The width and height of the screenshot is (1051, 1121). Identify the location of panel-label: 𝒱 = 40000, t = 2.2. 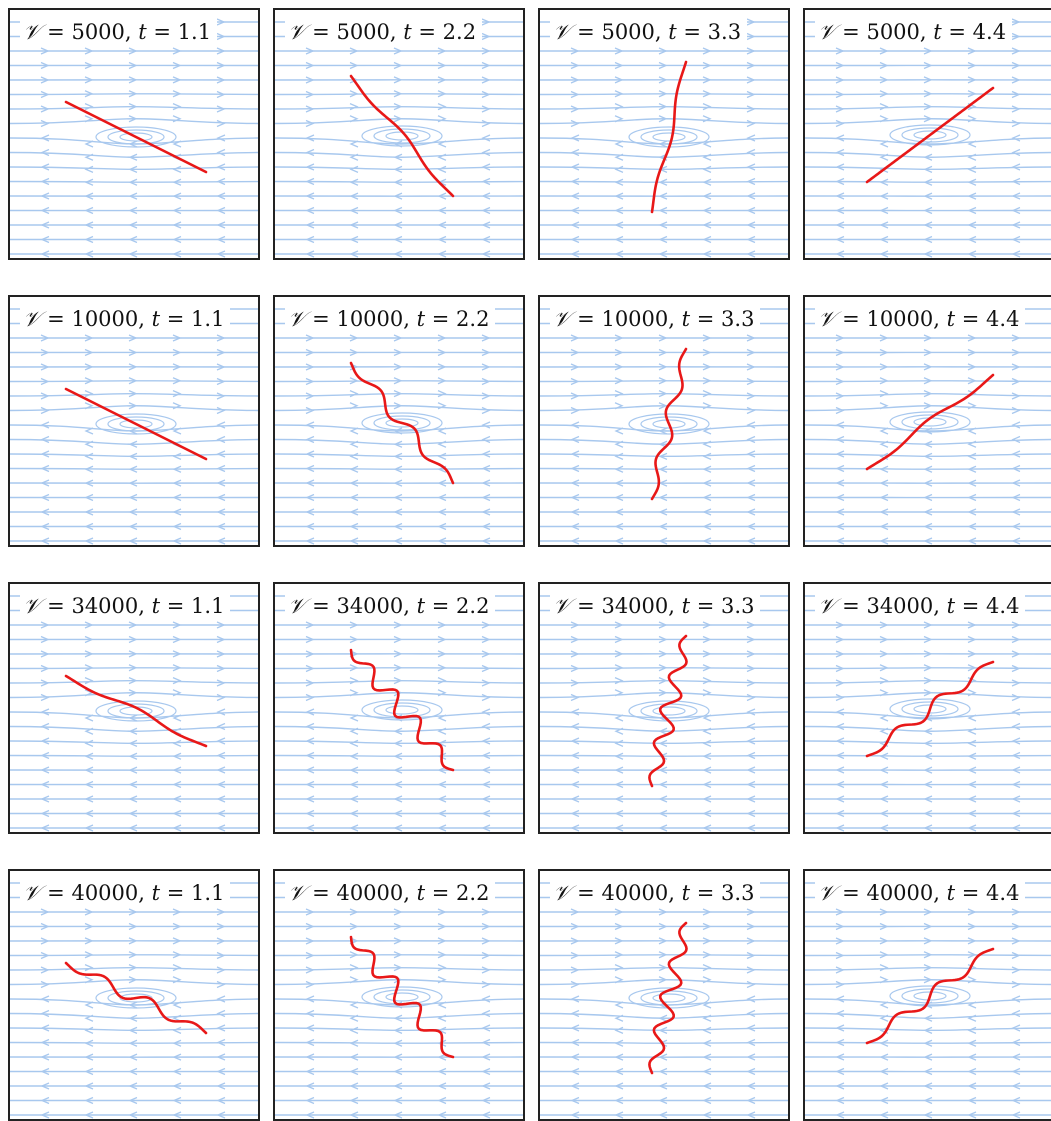
(390, 893).